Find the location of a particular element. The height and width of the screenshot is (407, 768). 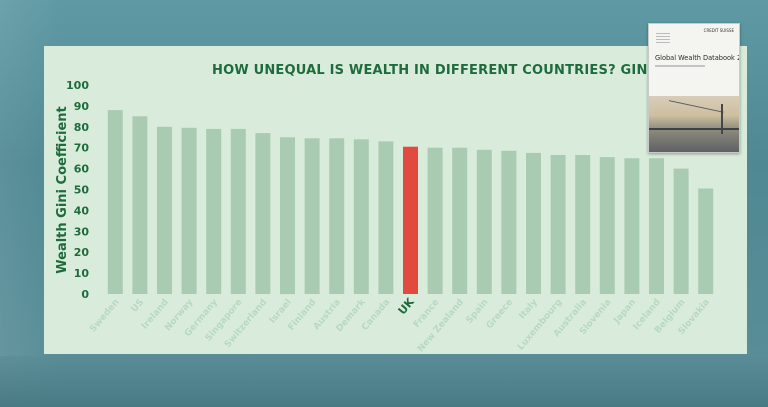

y-ticks-group: 0 10 20 30 40 50 60 70 80 90 100 is located at coordinates (77, 190).